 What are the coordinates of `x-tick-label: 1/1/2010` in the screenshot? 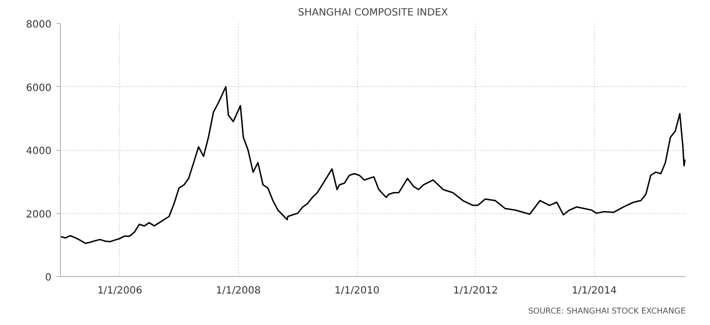 It's located at (357, 291).